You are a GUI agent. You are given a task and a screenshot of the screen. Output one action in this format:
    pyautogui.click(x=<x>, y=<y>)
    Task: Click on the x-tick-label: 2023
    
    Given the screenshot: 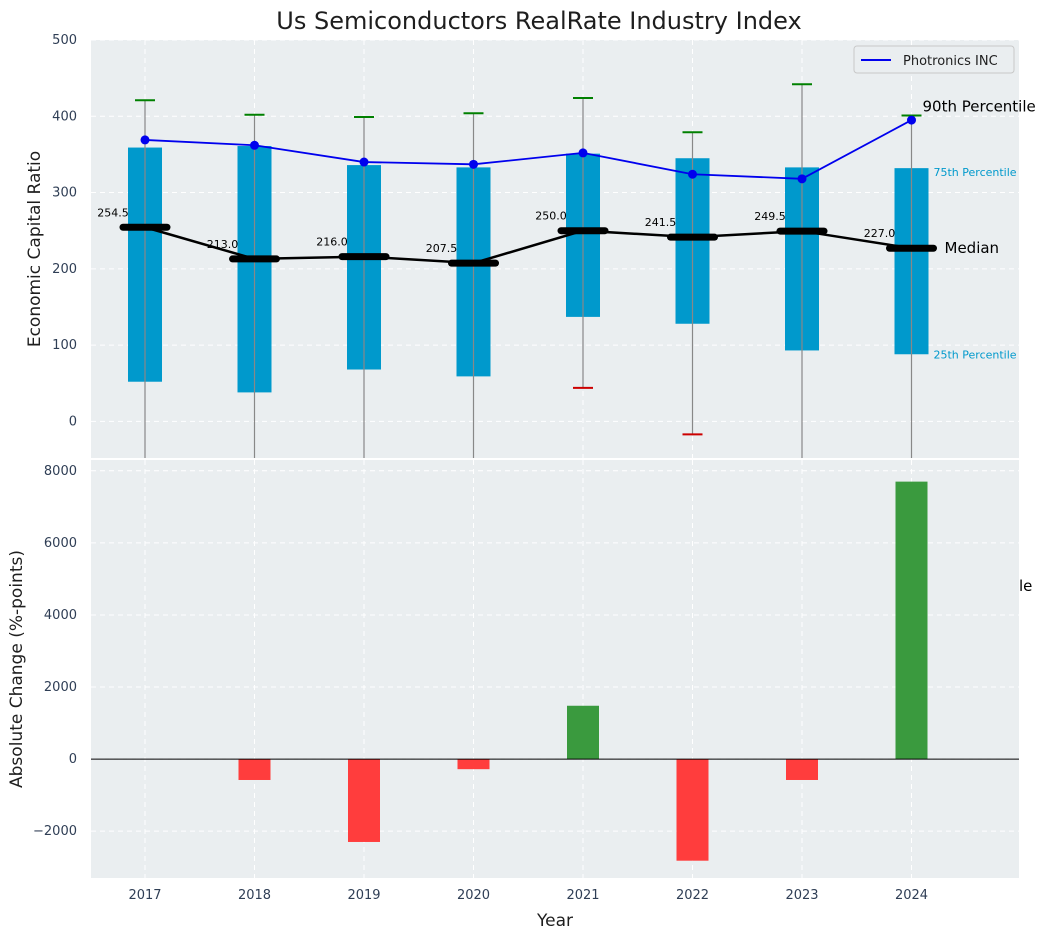 What is the action you would take?
    pyautogui.click(x=801, y=895)
    